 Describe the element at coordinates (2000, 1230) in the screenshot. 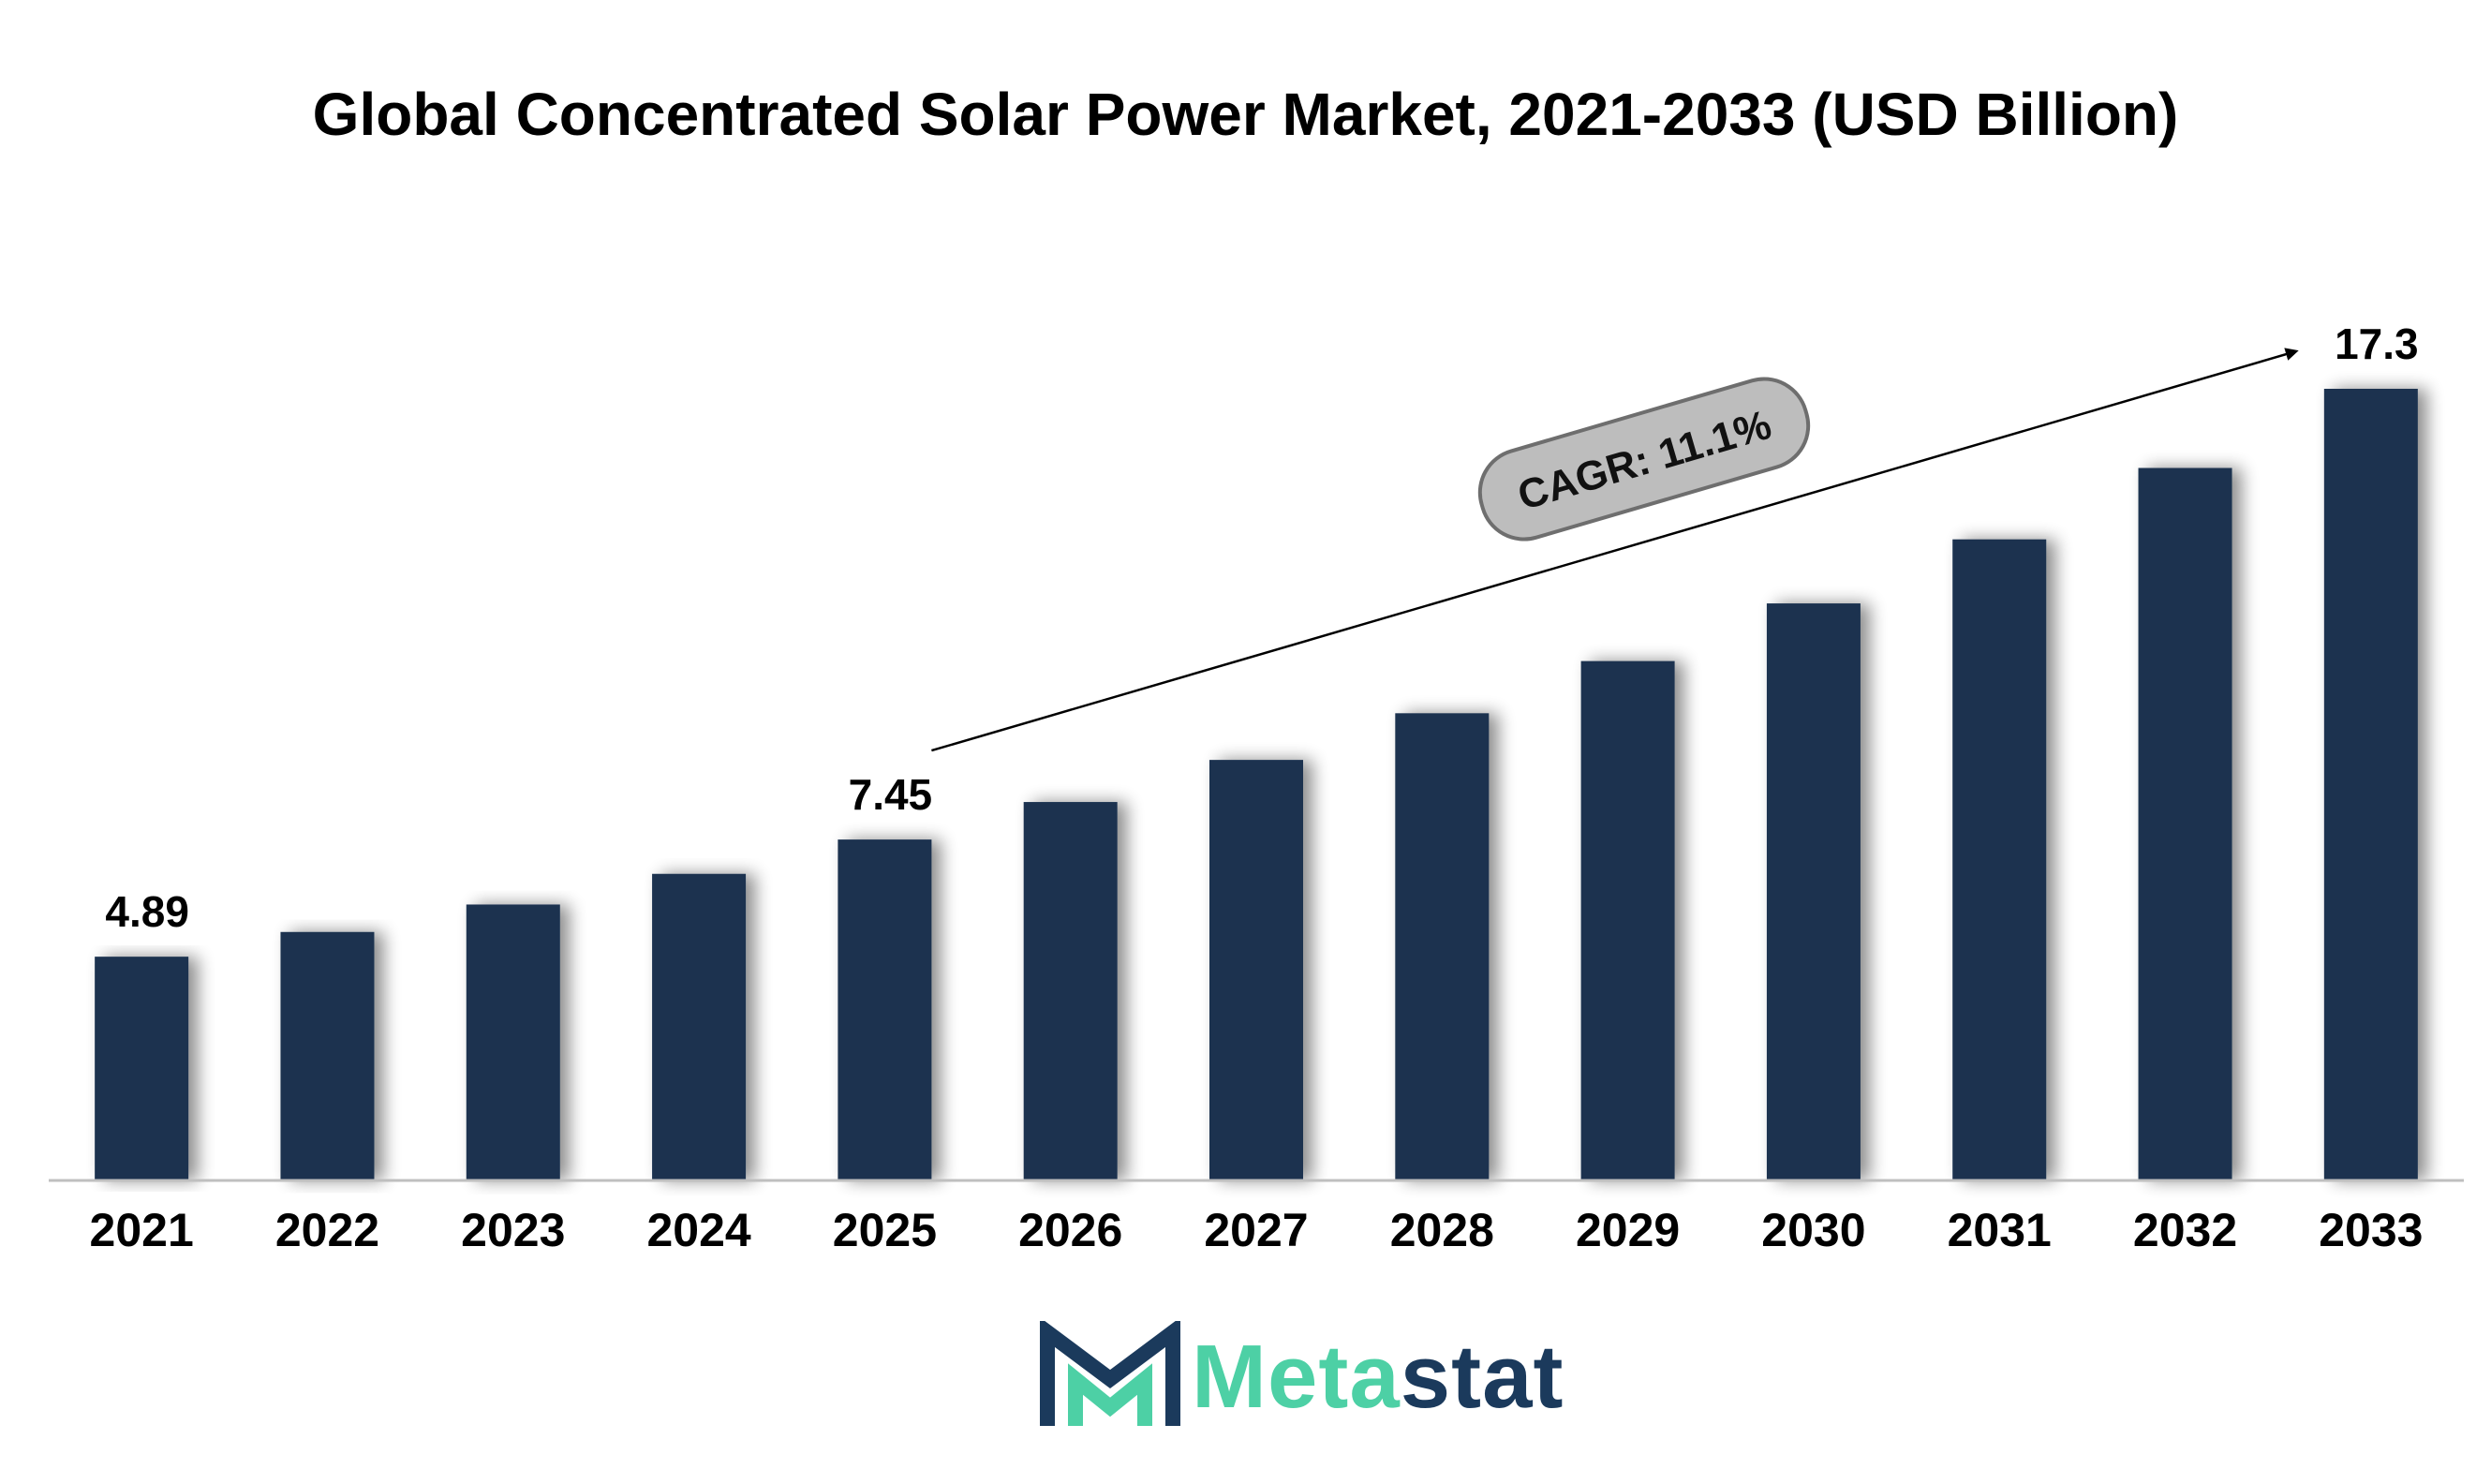

I see `x-tick-label-2031: 2031` at that location.